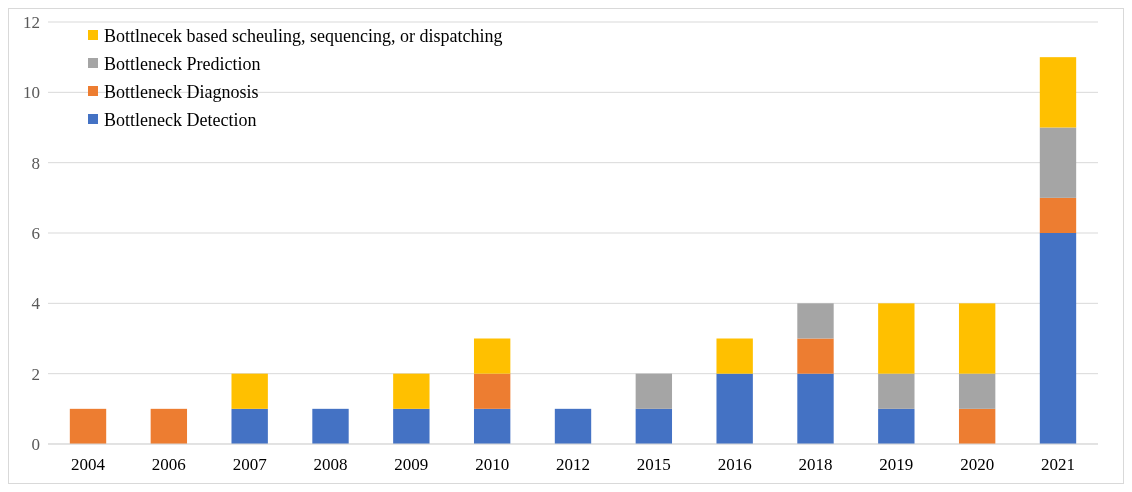  Describe the element at coordinates (181, 92) in the screenshot. I see `legend-label: Bottleneck Diagnosis` at that location.